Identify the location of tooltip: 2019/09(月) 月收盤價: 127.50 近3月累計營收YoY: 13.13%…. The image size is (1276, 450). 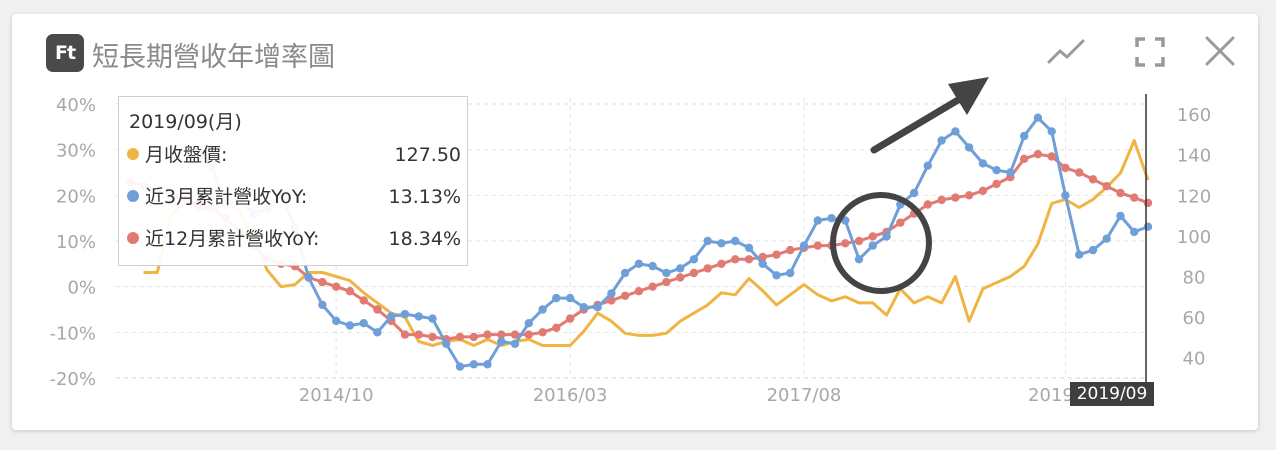
(293, 181).